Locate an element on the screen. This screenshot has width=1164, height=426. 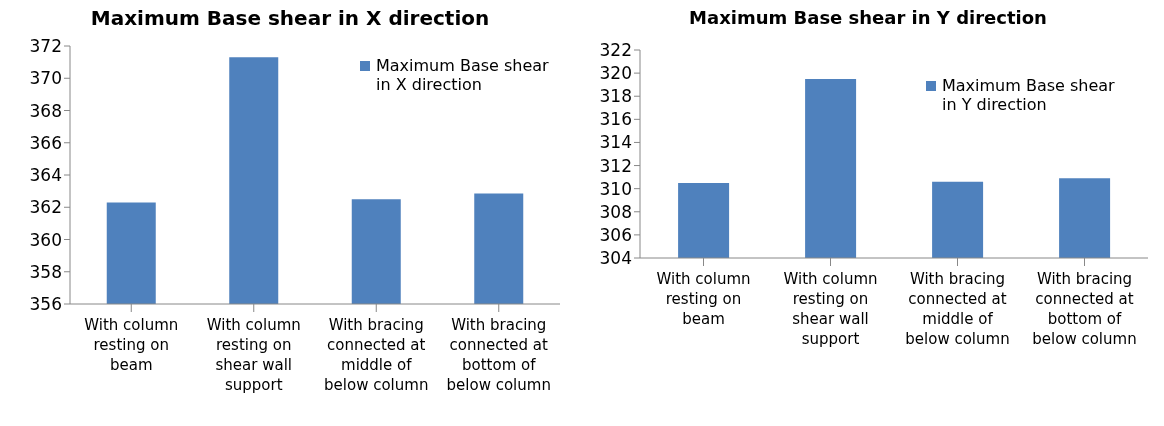
y-tick-label: 360 is located at coordinates (45, 239).